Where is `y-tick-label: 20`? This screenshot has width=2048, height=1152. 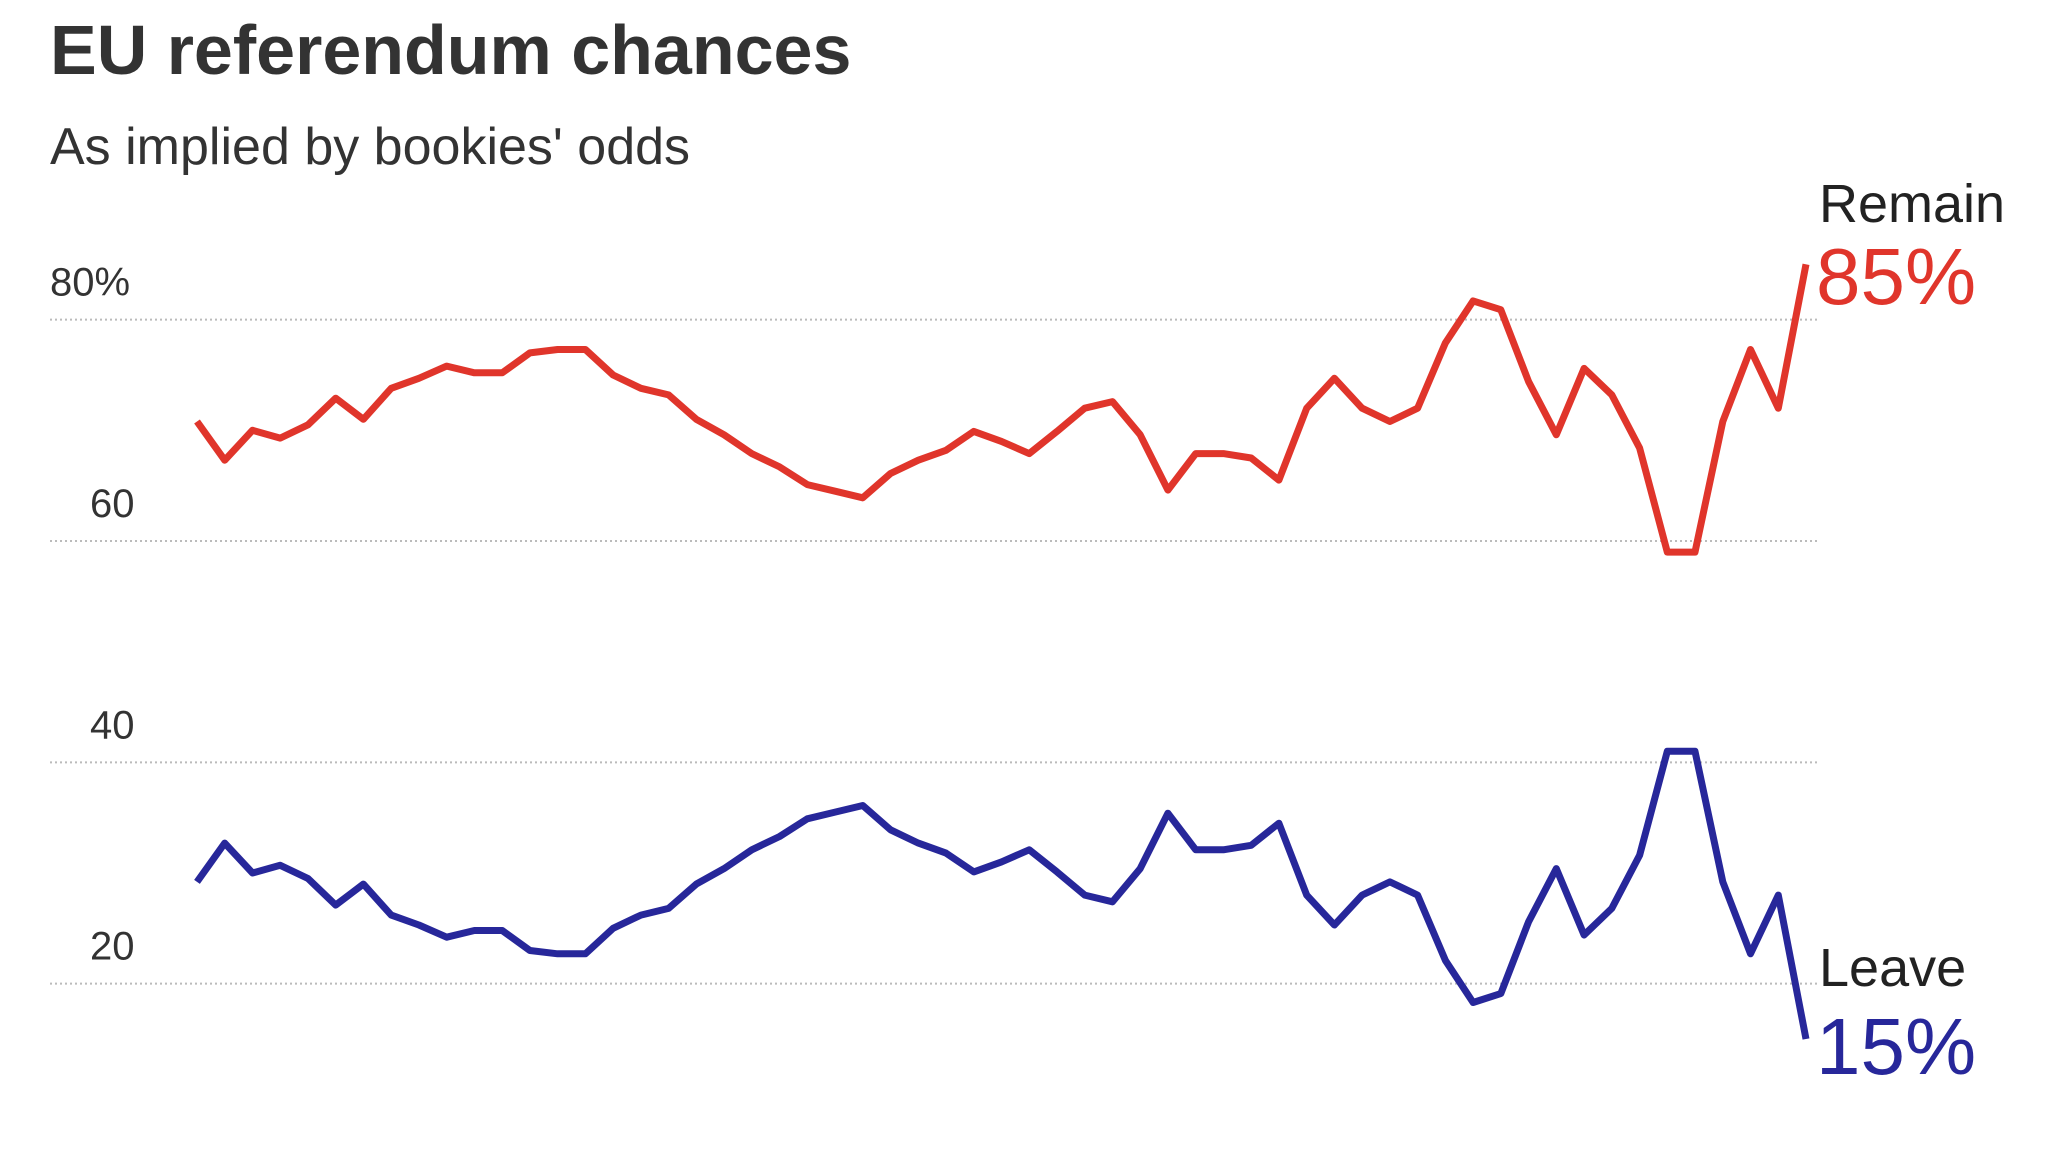
y-tick-label: 20 is located at coordinates (112, 947).